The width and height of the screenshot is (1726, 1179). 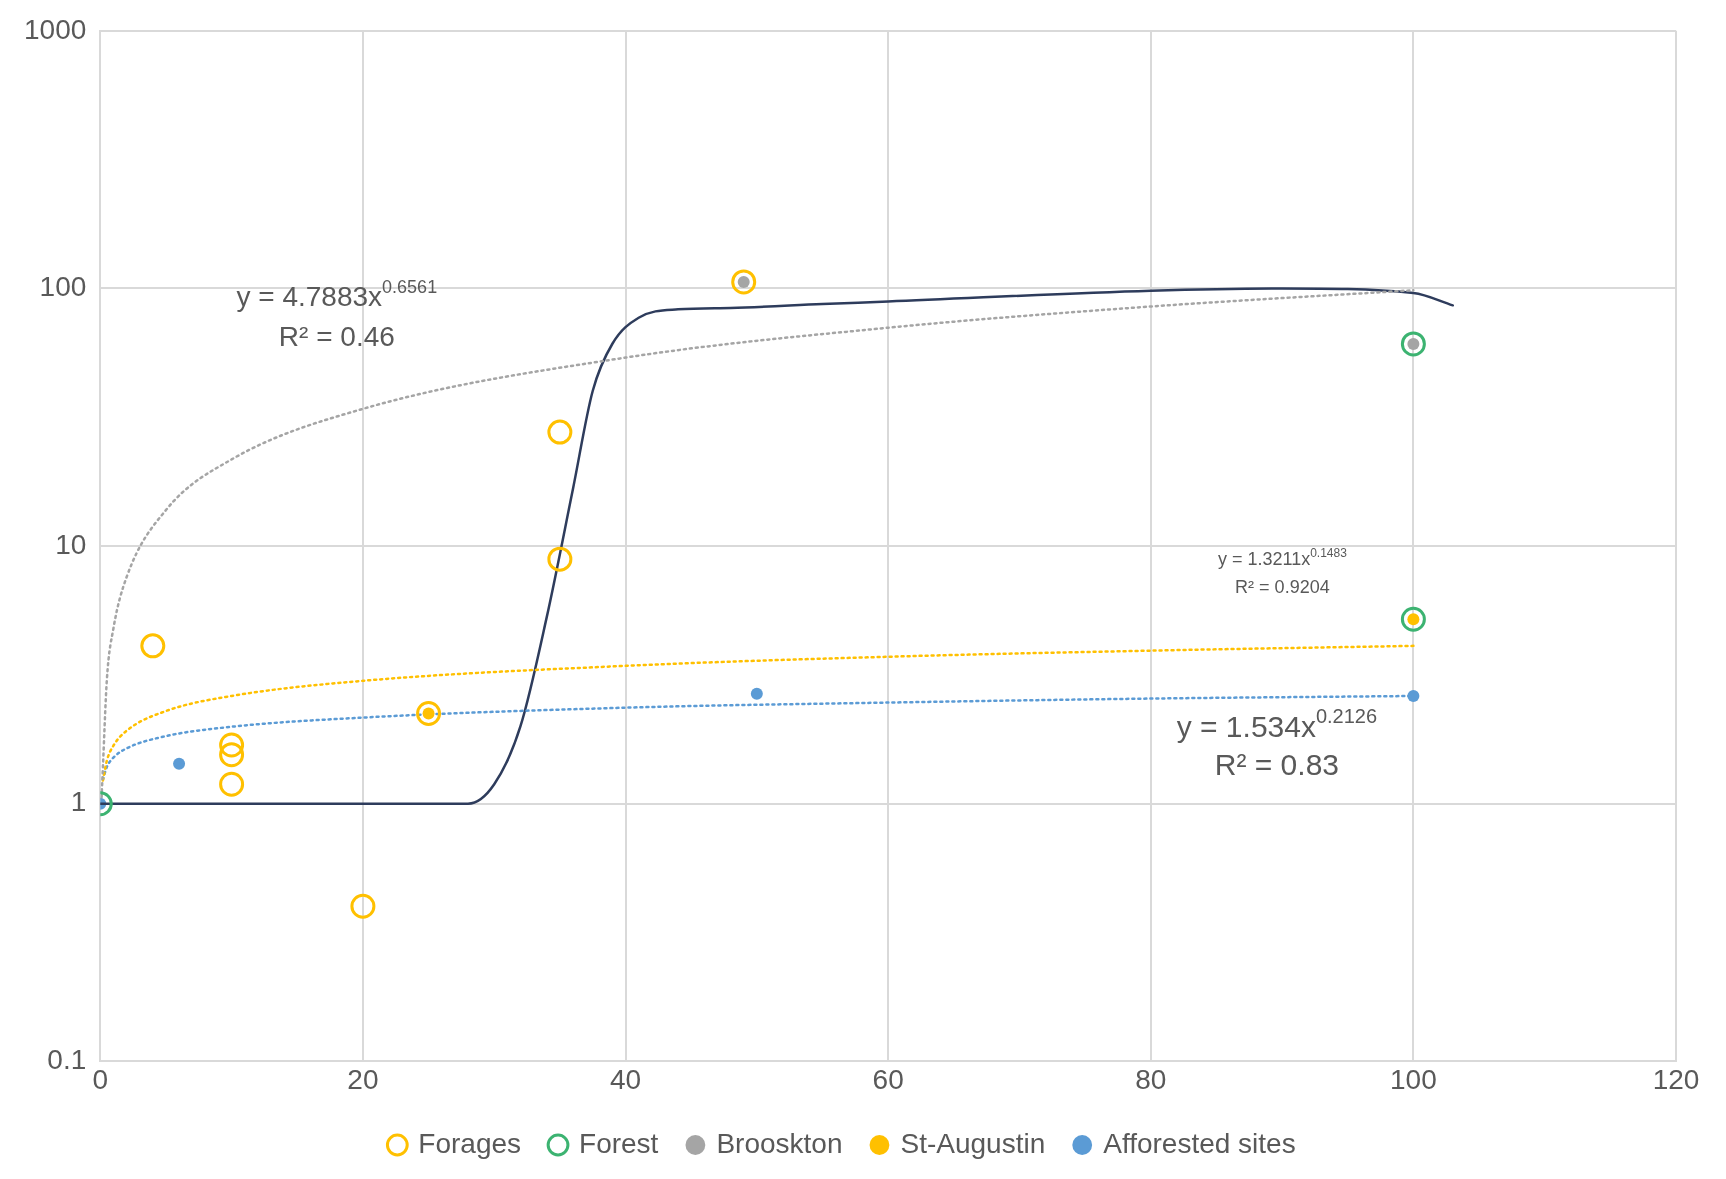 I want to click on x-tick-label: 120, so click(x=1676, y=1079).